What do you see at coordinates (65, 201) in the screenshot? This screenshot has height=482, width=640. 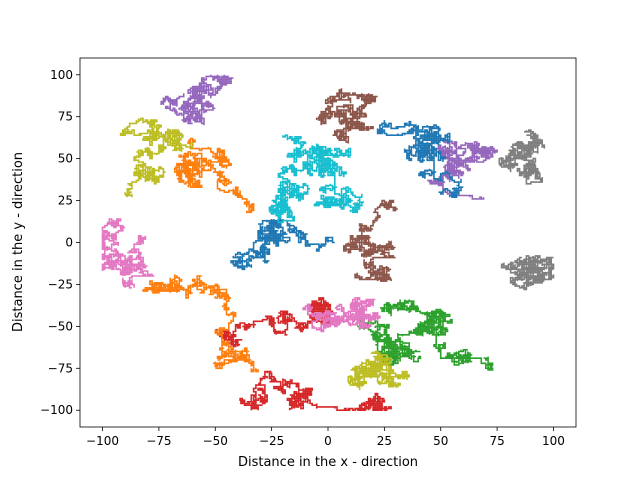 I see `y-tick-label: 25` at bounding box center [65, 201].